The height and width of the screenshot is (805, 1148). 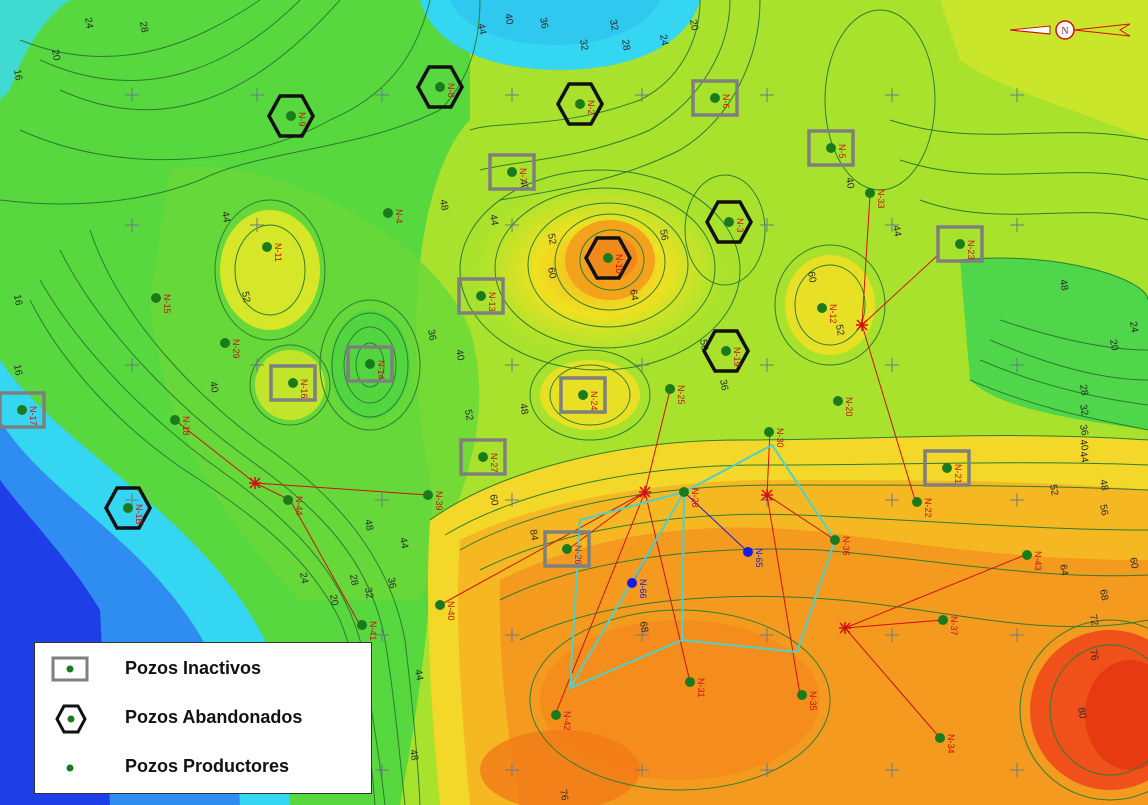 I want to click on well-label: N-30, so click(x=780, y=438).